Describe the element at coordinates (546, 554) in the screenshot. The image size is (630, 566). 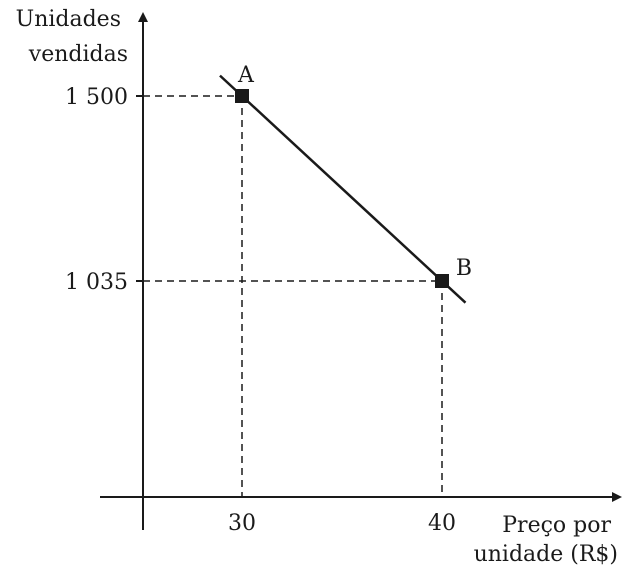
I see `x-axis-label-line-2: unidade (R$)` at that location.